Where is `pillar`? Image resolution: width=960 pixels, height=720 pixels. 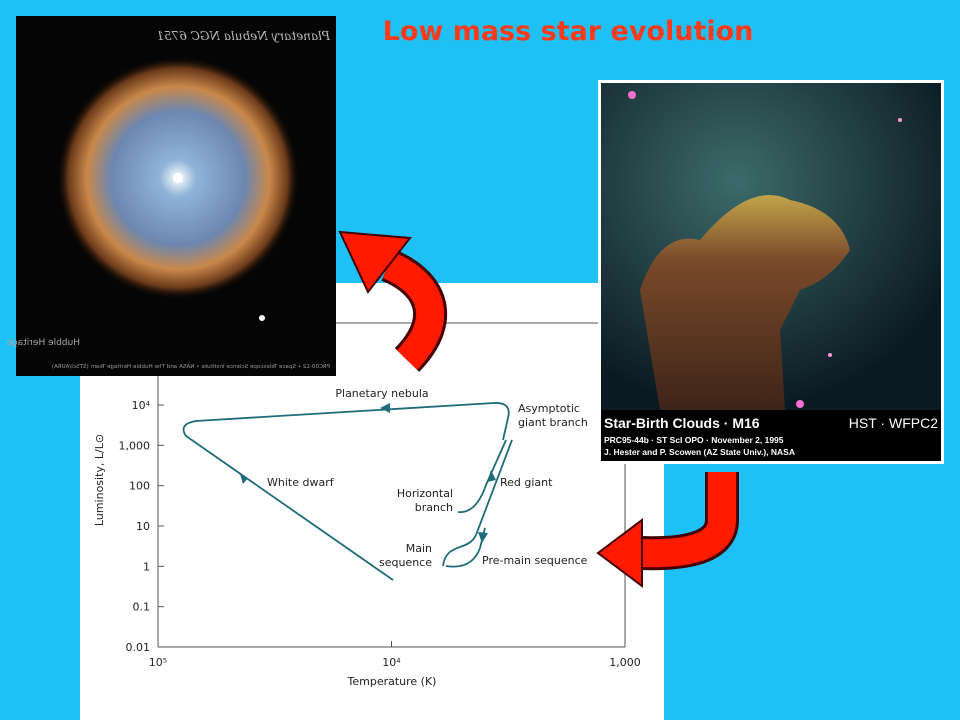 pillar is located at coordinates (745, 302).